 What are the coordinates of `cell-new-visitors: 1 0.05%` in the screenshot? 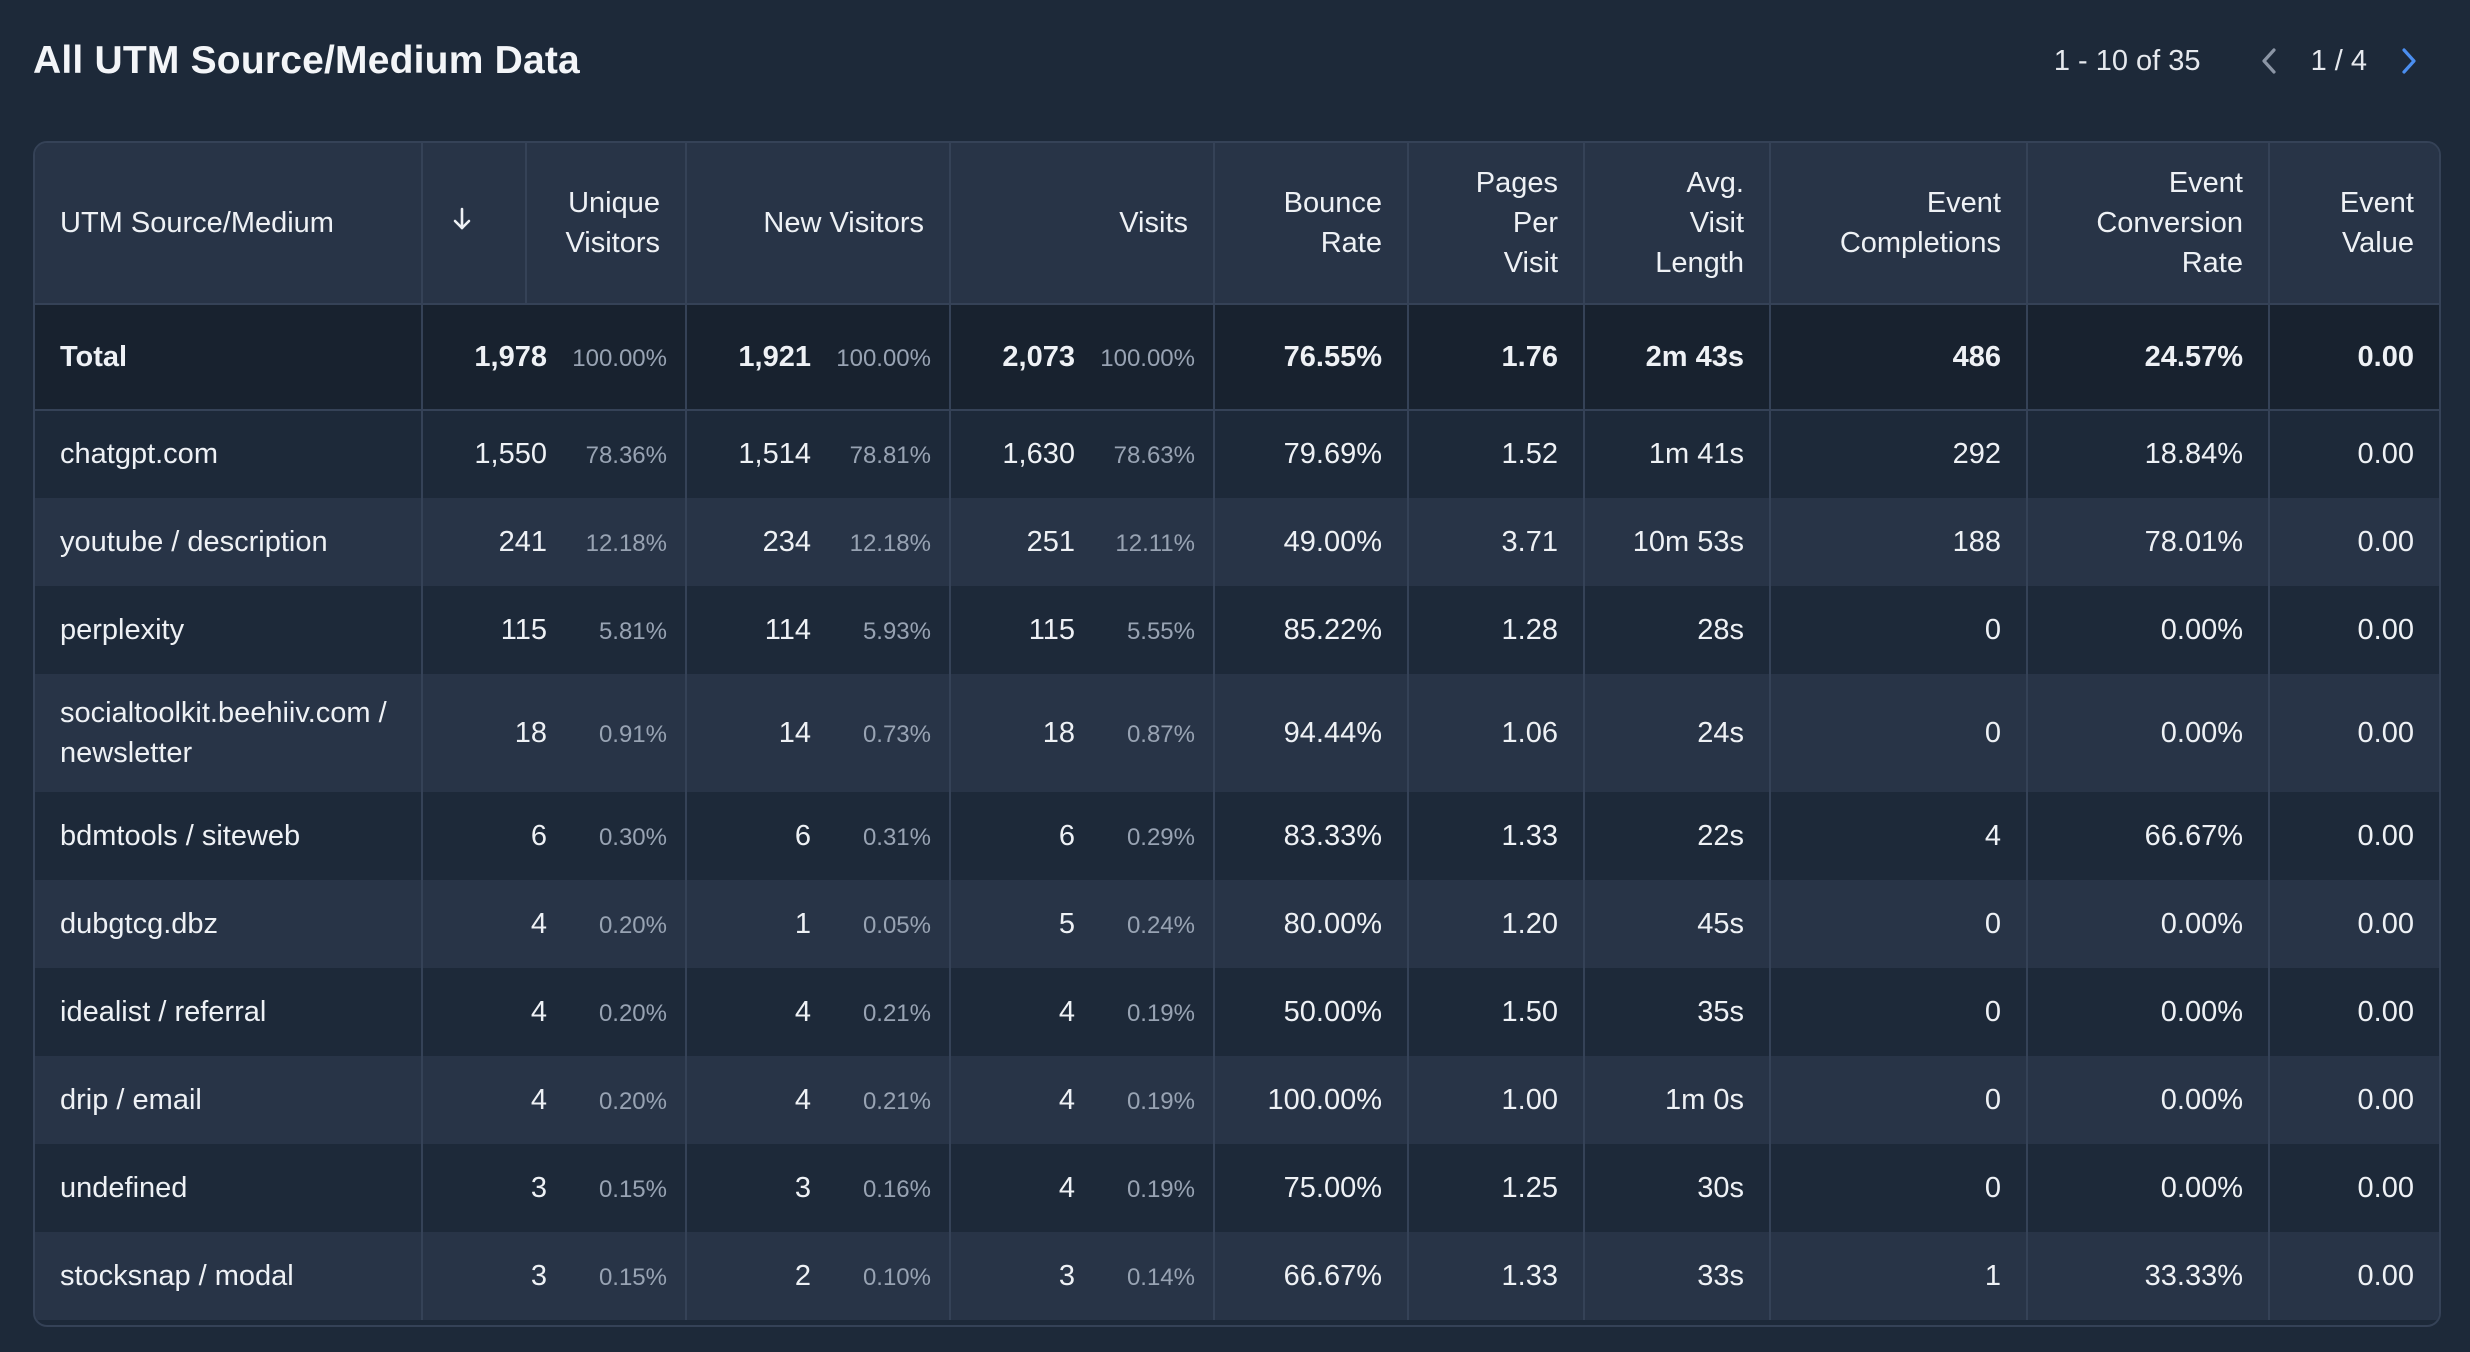 It's located at (818, 924).